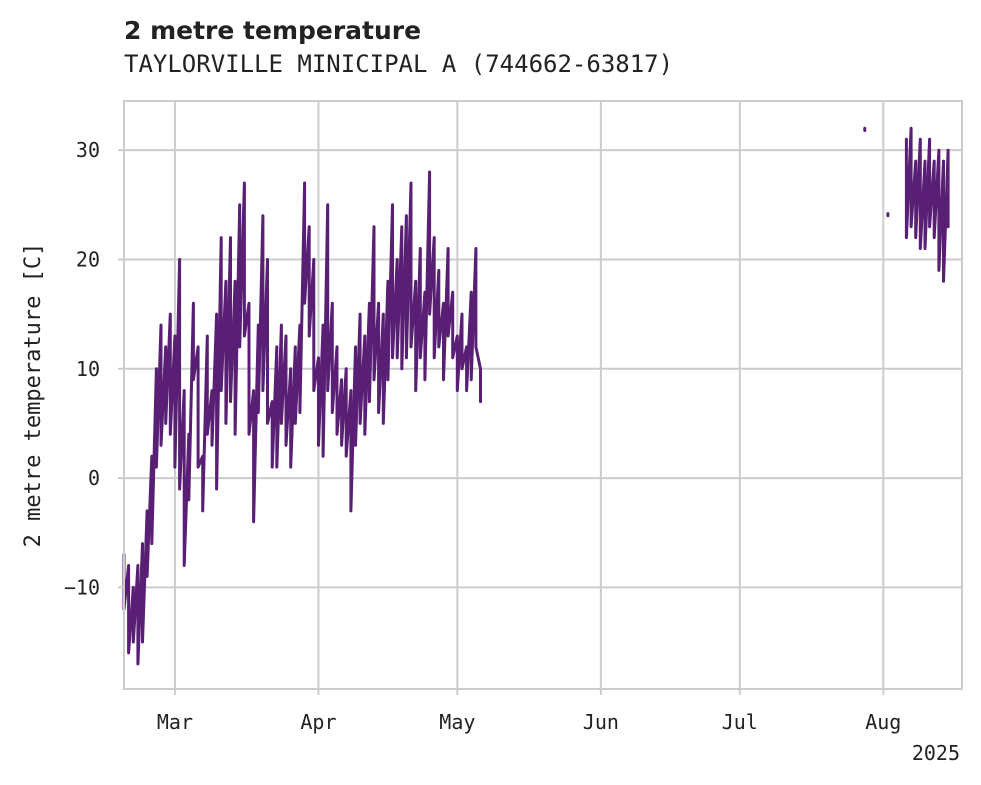 The height and width of the screenshot is (785, 981). Describe the element at coordinates (529, 711) in the screenshot. I see `x-axis-ticks: Mar Apr May Jun Jul Aug` at that location.